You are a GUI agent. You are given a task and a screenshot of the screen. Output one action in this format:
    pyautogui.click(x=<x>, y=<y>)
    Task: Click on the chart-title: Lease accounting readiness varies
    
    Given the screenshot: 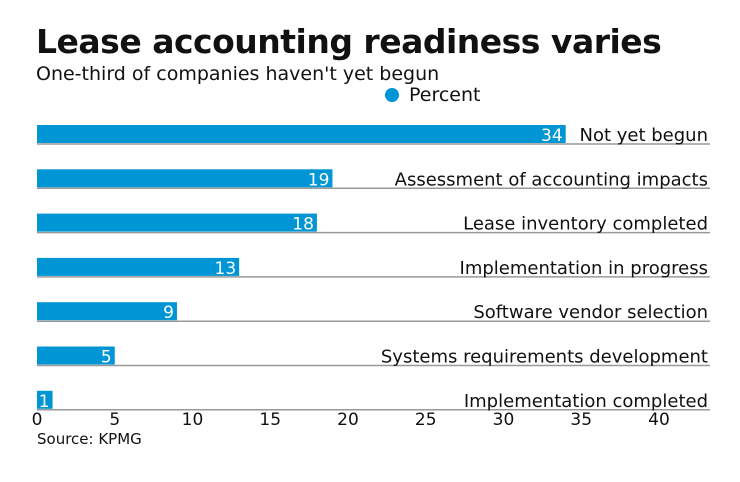 What is the action you would take?
    pyautogui.click(x=349, y=41)
    